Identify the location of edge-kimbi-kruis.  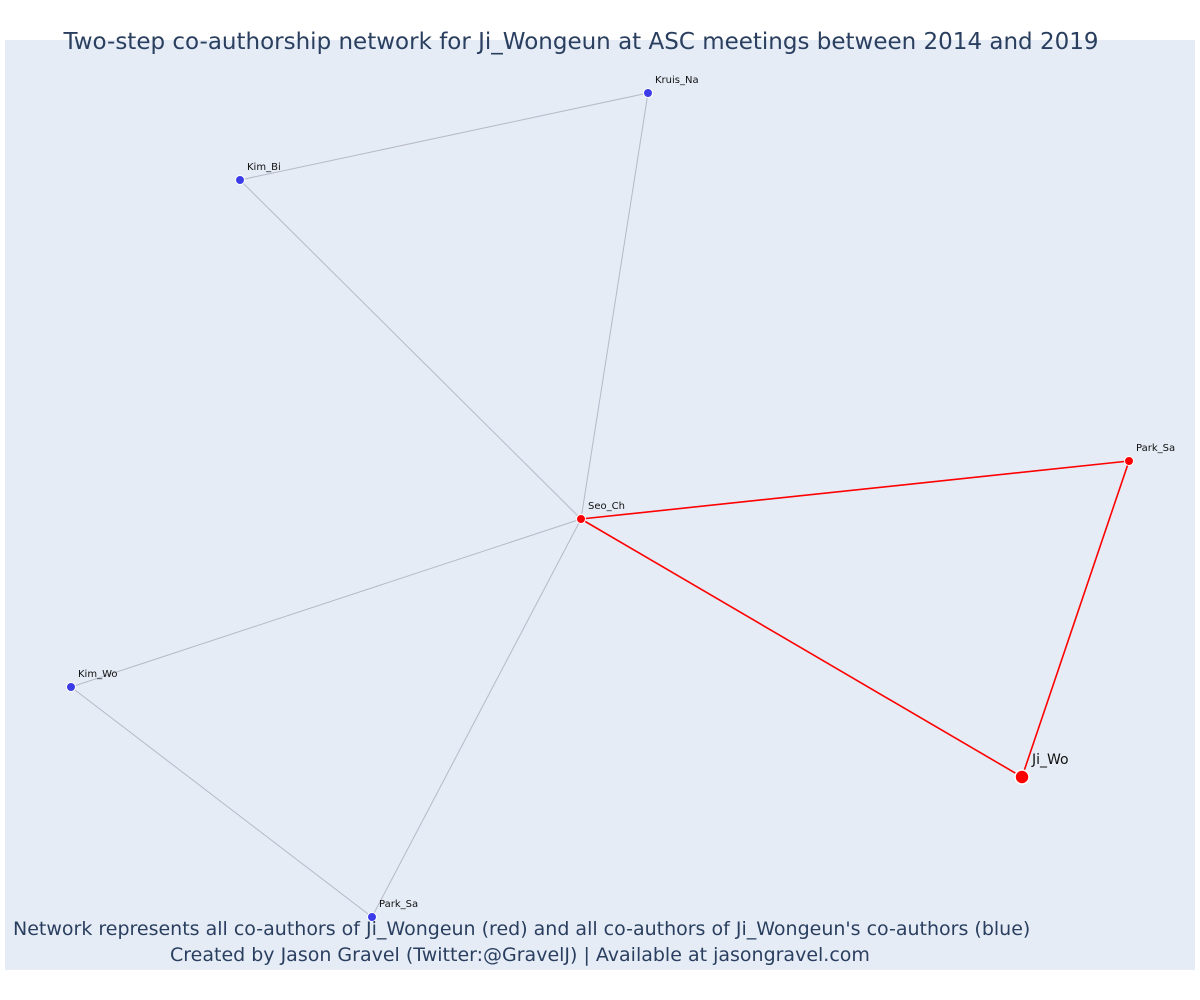
(444, 136).